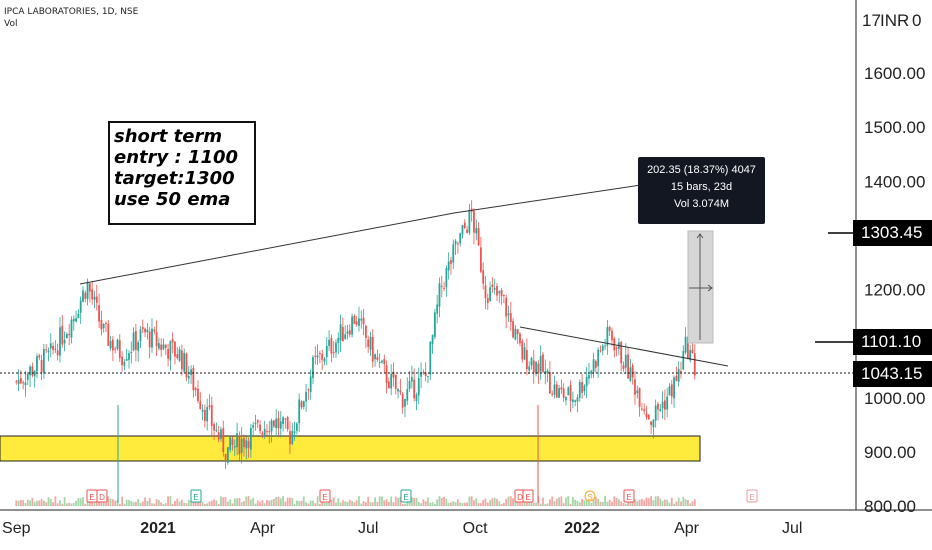 Image resolution: width=932 pixels, height=550 pixels. What do you see at coordinates (890, 452) in the screenshot?
I see `price-tick-label: 900.00` at bounding box center [890, 452].